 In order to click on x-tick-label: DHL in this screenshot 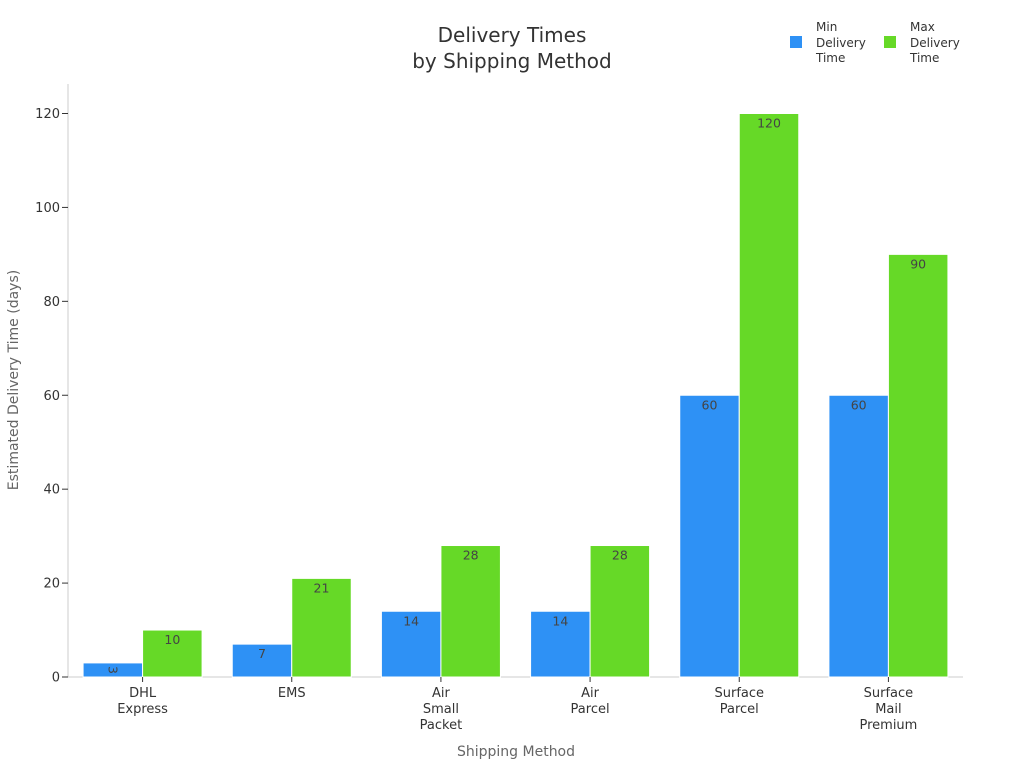, I will do `click(143, 693)`.